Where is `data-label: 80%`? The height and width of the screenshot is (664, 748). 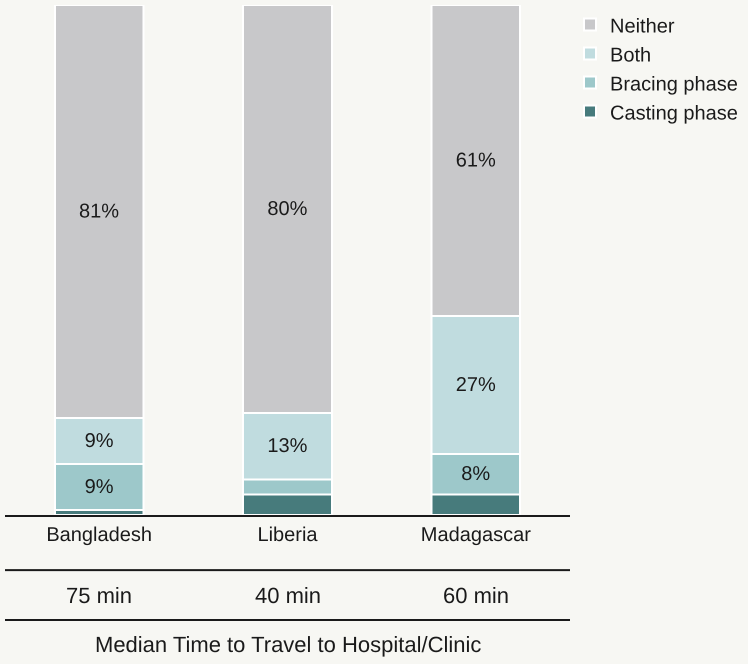
data-label: 80% is located at coordinates (287, 209).